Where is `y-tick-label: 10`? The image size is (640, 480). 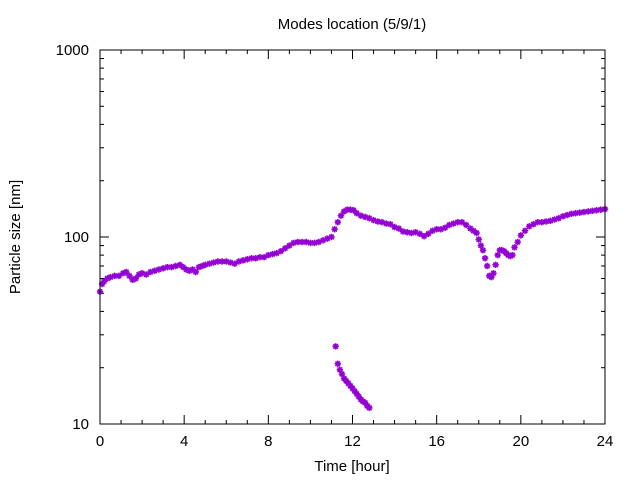
y-tick-label: 10 is located at coordinates (80, 424).